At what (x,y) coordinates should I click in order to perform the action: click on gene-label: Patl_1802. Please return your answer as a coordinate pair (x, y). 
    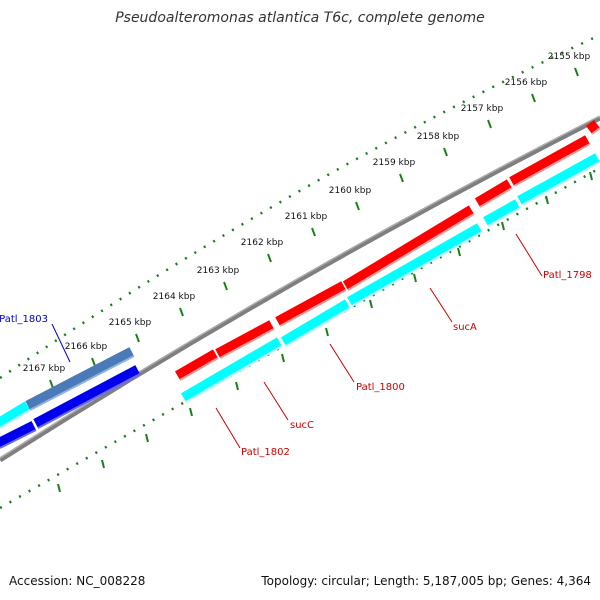
    Looking at the image, I should click on (265, 452).